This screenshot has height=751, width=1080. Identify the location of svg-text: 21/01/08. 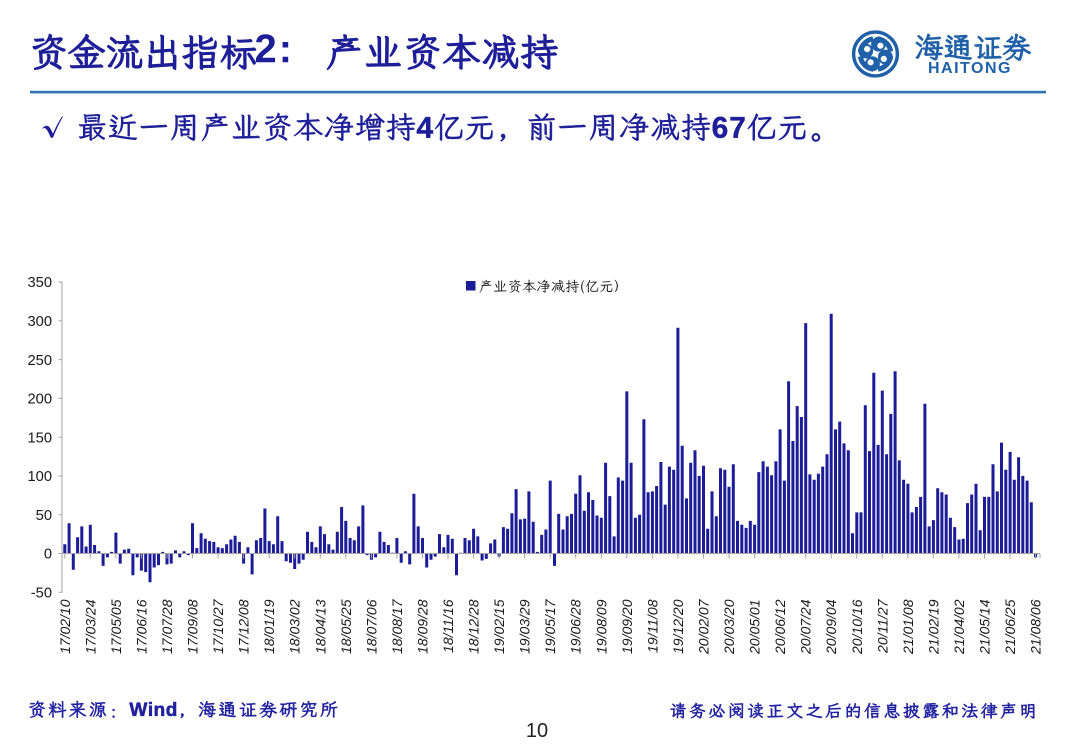
(908, 627).